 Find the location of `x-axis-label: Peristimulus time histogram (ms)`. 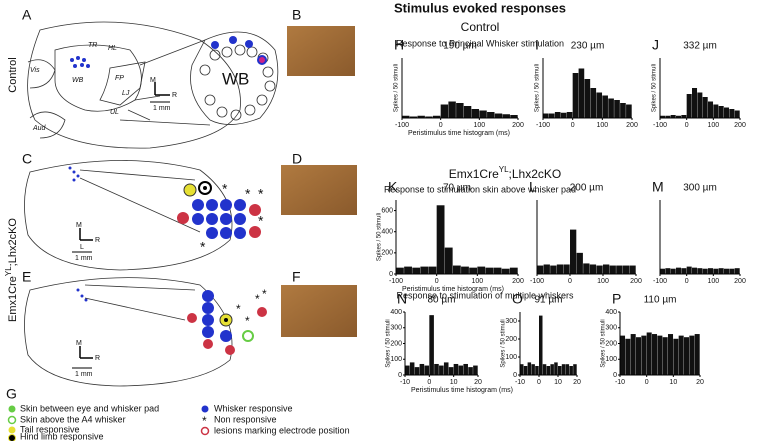

x-axis-label: Peristimulus time histogram (ms) is located at coordinates (462, 390).